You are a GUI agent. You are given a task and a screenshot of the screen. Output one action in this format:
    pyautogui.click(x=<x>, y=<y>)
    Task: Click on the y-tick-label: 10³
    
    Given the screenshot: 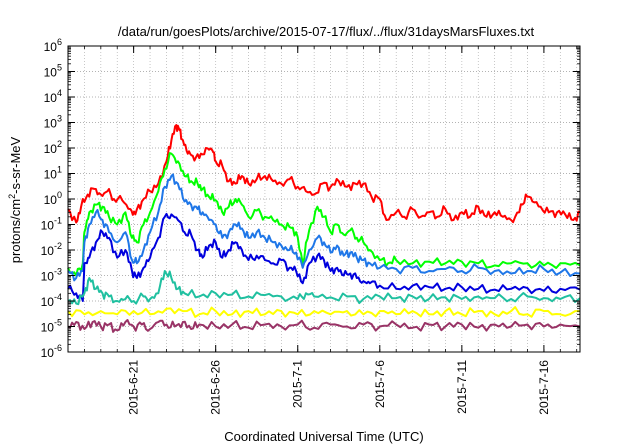 What is the action you would take?
    pyautogui.click(x=53, y=122)
    